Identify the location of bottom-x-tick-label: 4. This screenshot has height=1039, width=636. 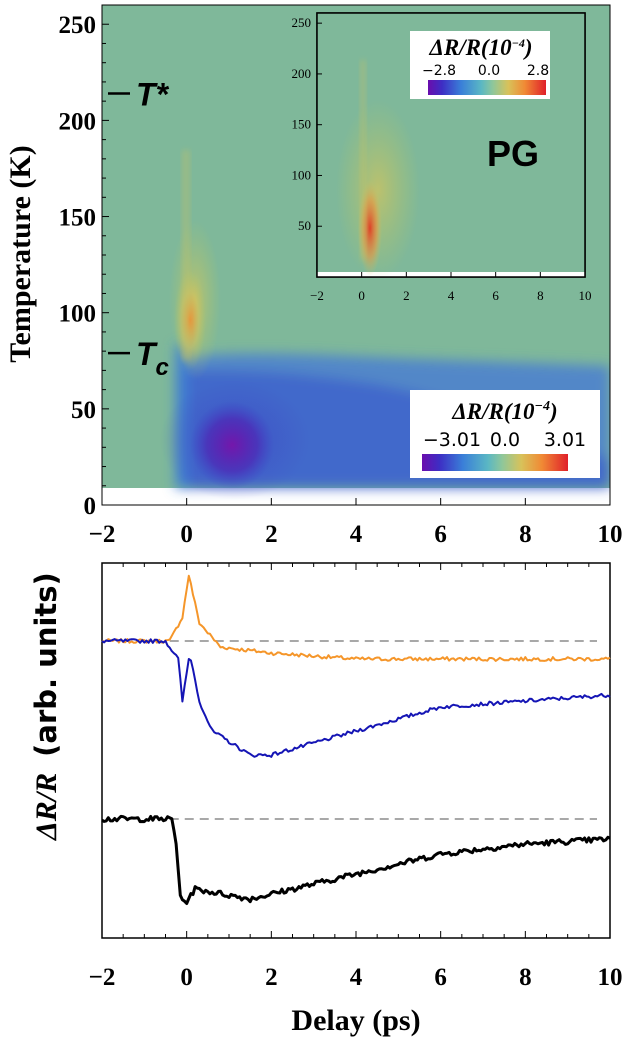
(356, 977).